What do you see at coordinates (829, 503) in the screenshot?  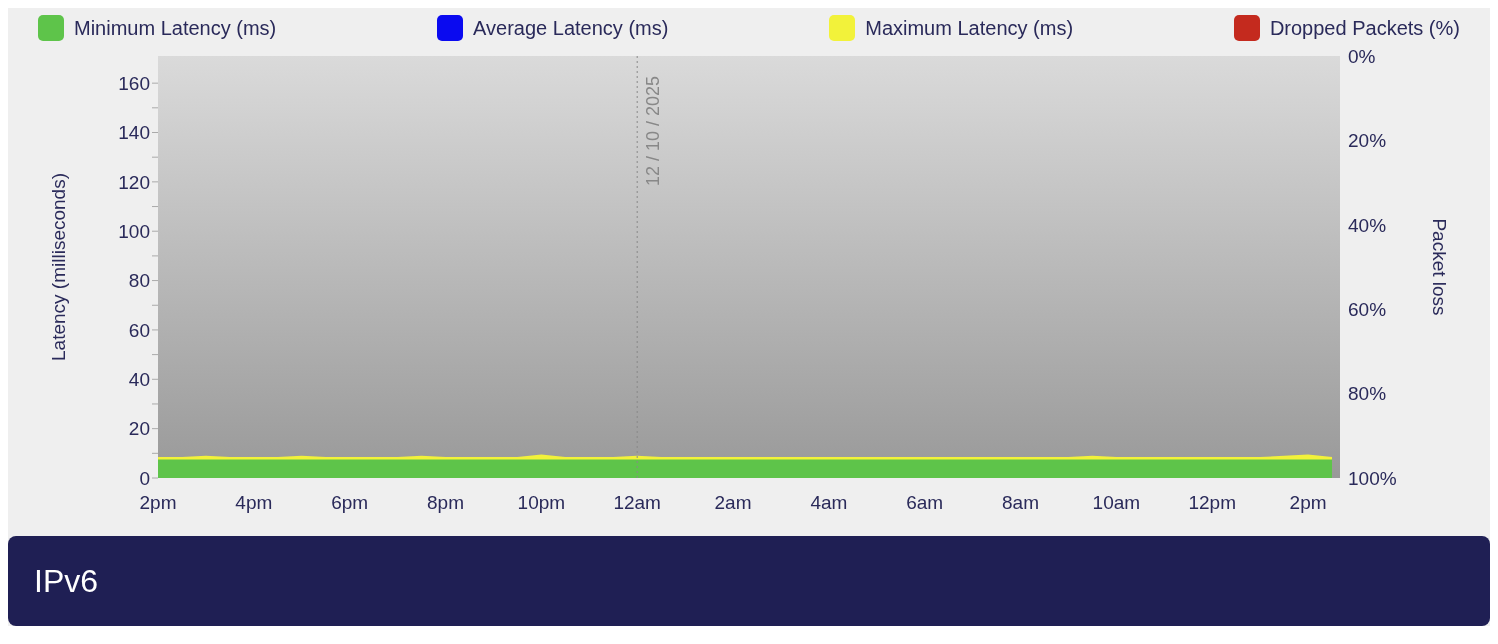 I see `x-tick-label: 4am` at bounding box center [829, 503].